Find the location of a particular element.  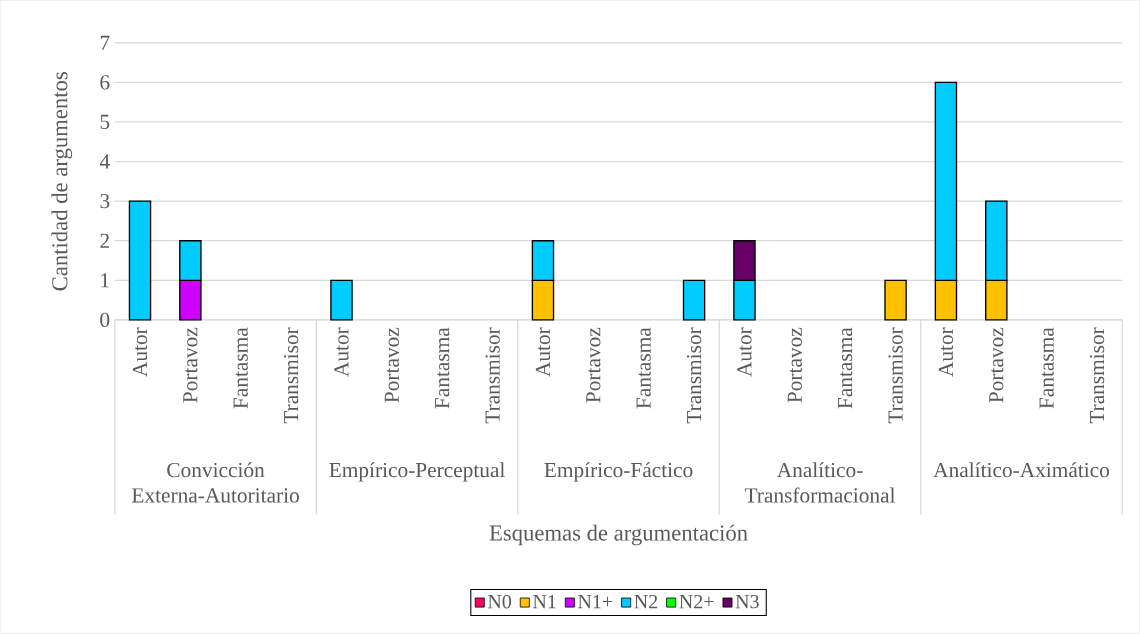

text: Convicción Externa-Autoritario is located at coordinates (215, 482).